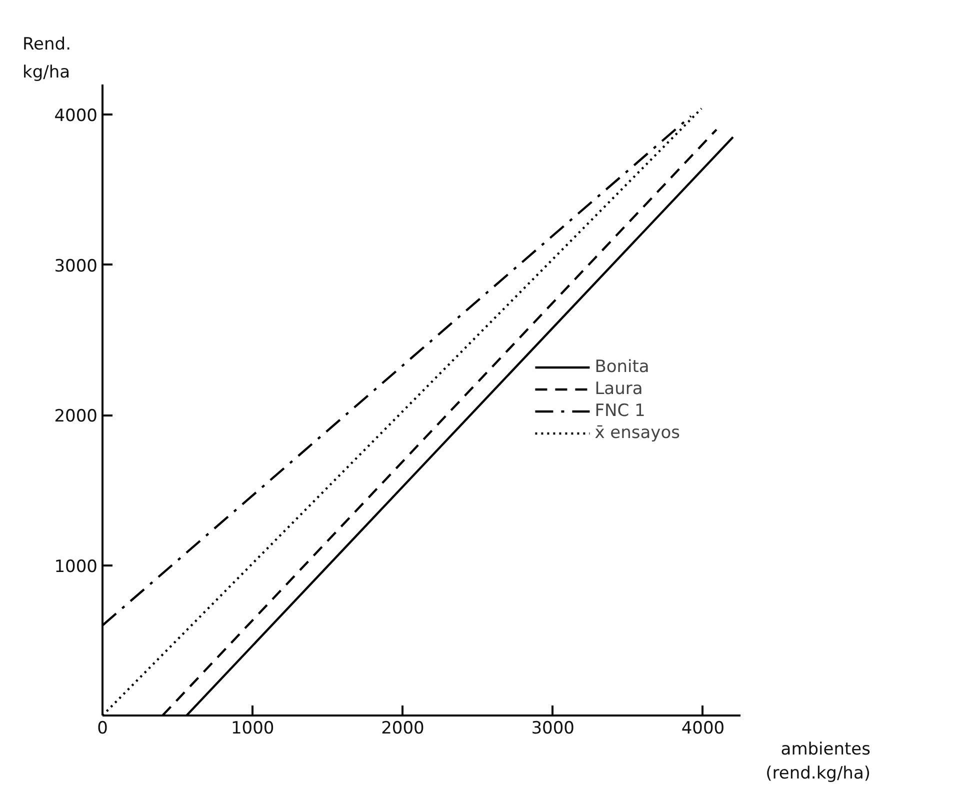  Describe the element at coordinates (76, 116) in the screenshot. I see `y-tick-label: 4000` at that location.